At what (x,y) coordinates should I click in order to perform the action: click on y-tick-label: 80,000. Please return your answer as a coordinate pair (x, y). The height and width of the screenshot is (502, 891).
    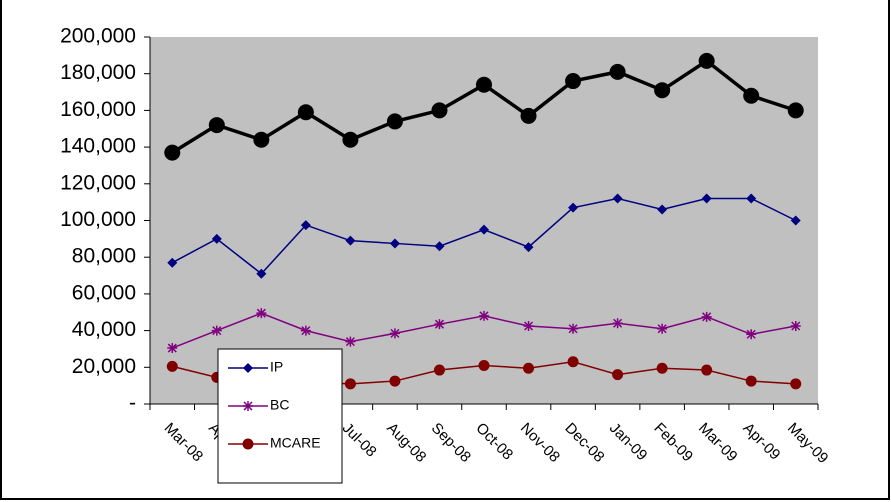
    Looking at the image, I should click on (104, 256).